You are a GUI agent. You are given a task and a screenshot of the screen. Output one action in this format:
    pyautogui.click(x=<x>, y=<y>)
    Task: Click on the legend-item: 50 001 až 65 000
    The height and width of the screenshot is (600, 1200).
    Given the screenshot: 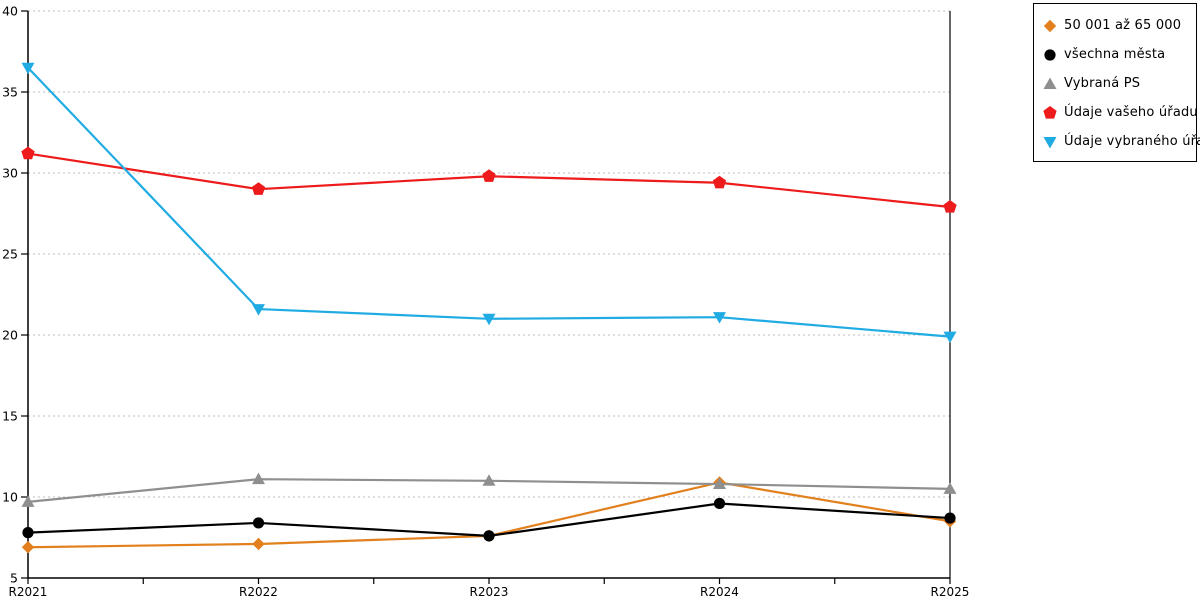 What is the action you would take?
    pyautogui.click(x=1116, y=25)
    